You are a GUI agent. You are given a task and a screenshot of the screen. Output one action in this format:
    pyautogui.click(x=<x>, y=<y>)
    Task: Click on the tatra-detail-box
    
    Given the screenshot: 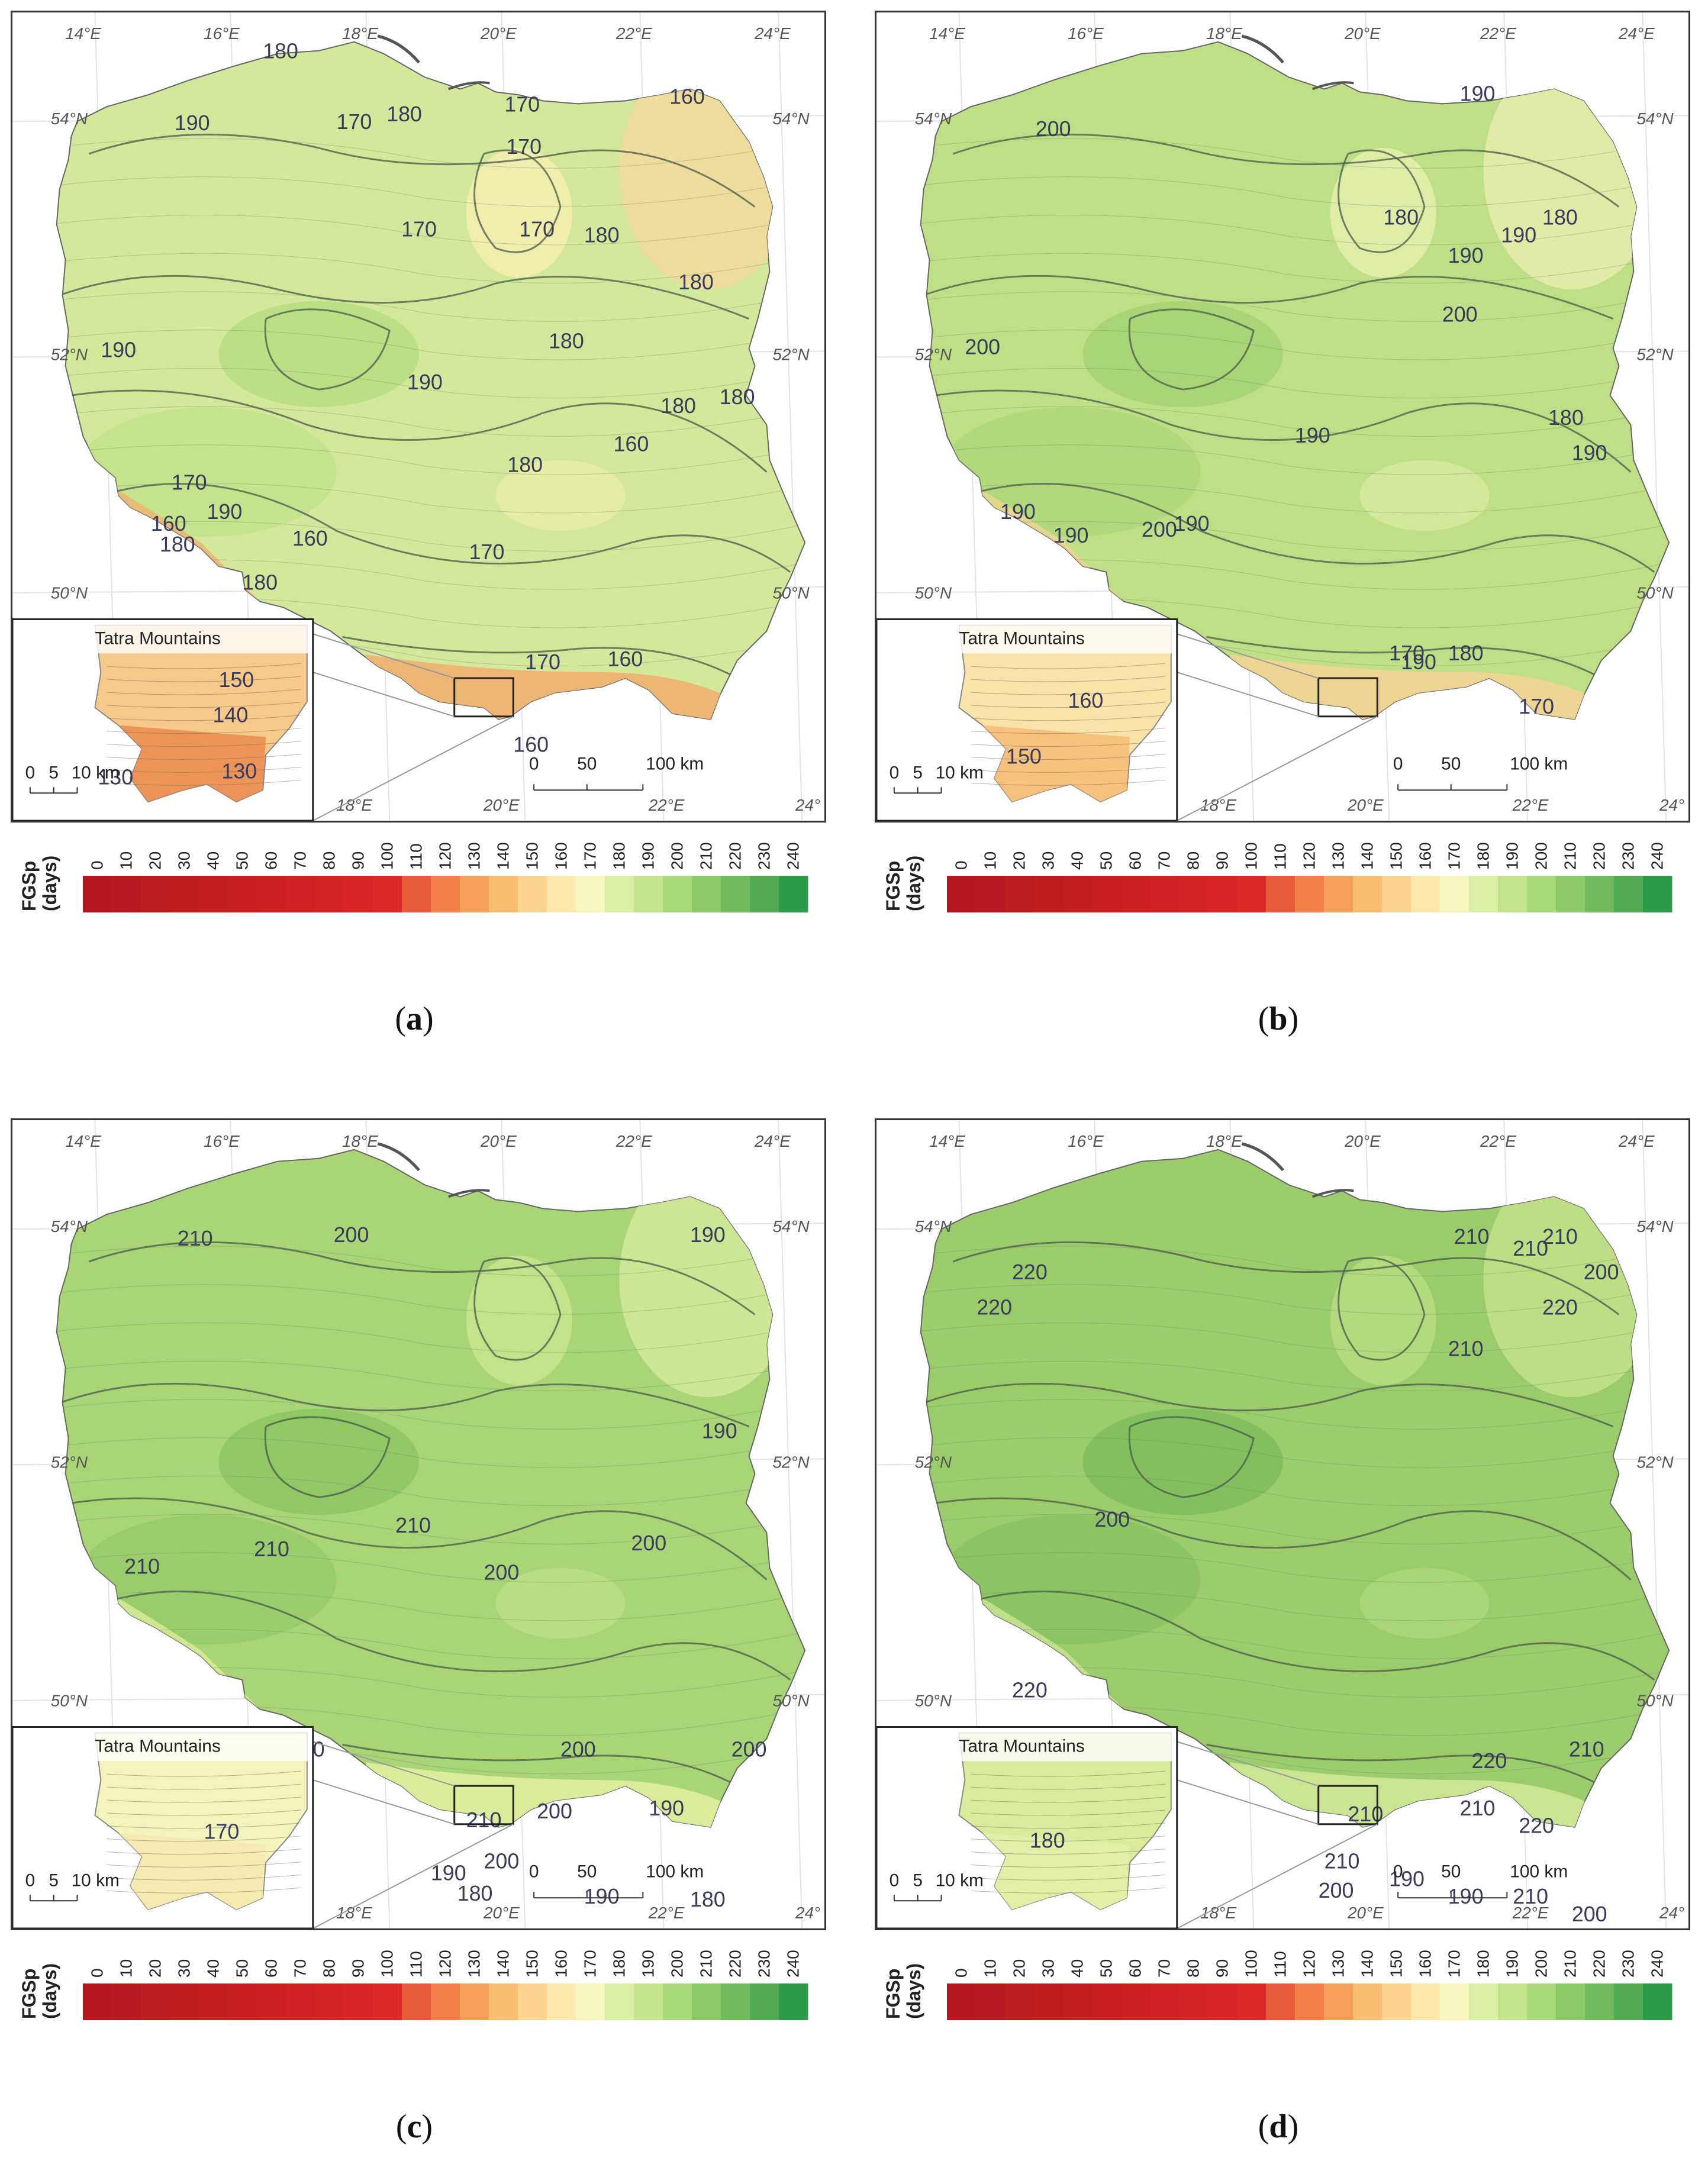 What is the action you would take?
    pyautogui.click(x=1347, y=1805)
    